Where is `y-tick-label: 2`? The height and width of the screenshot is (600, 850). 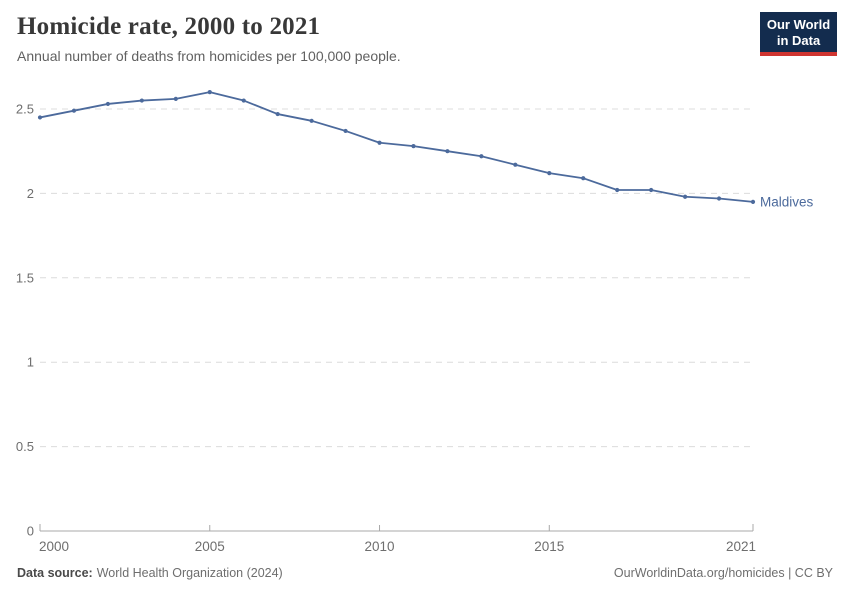 y-tick-label: 2 is located at coordinates (30, 193).